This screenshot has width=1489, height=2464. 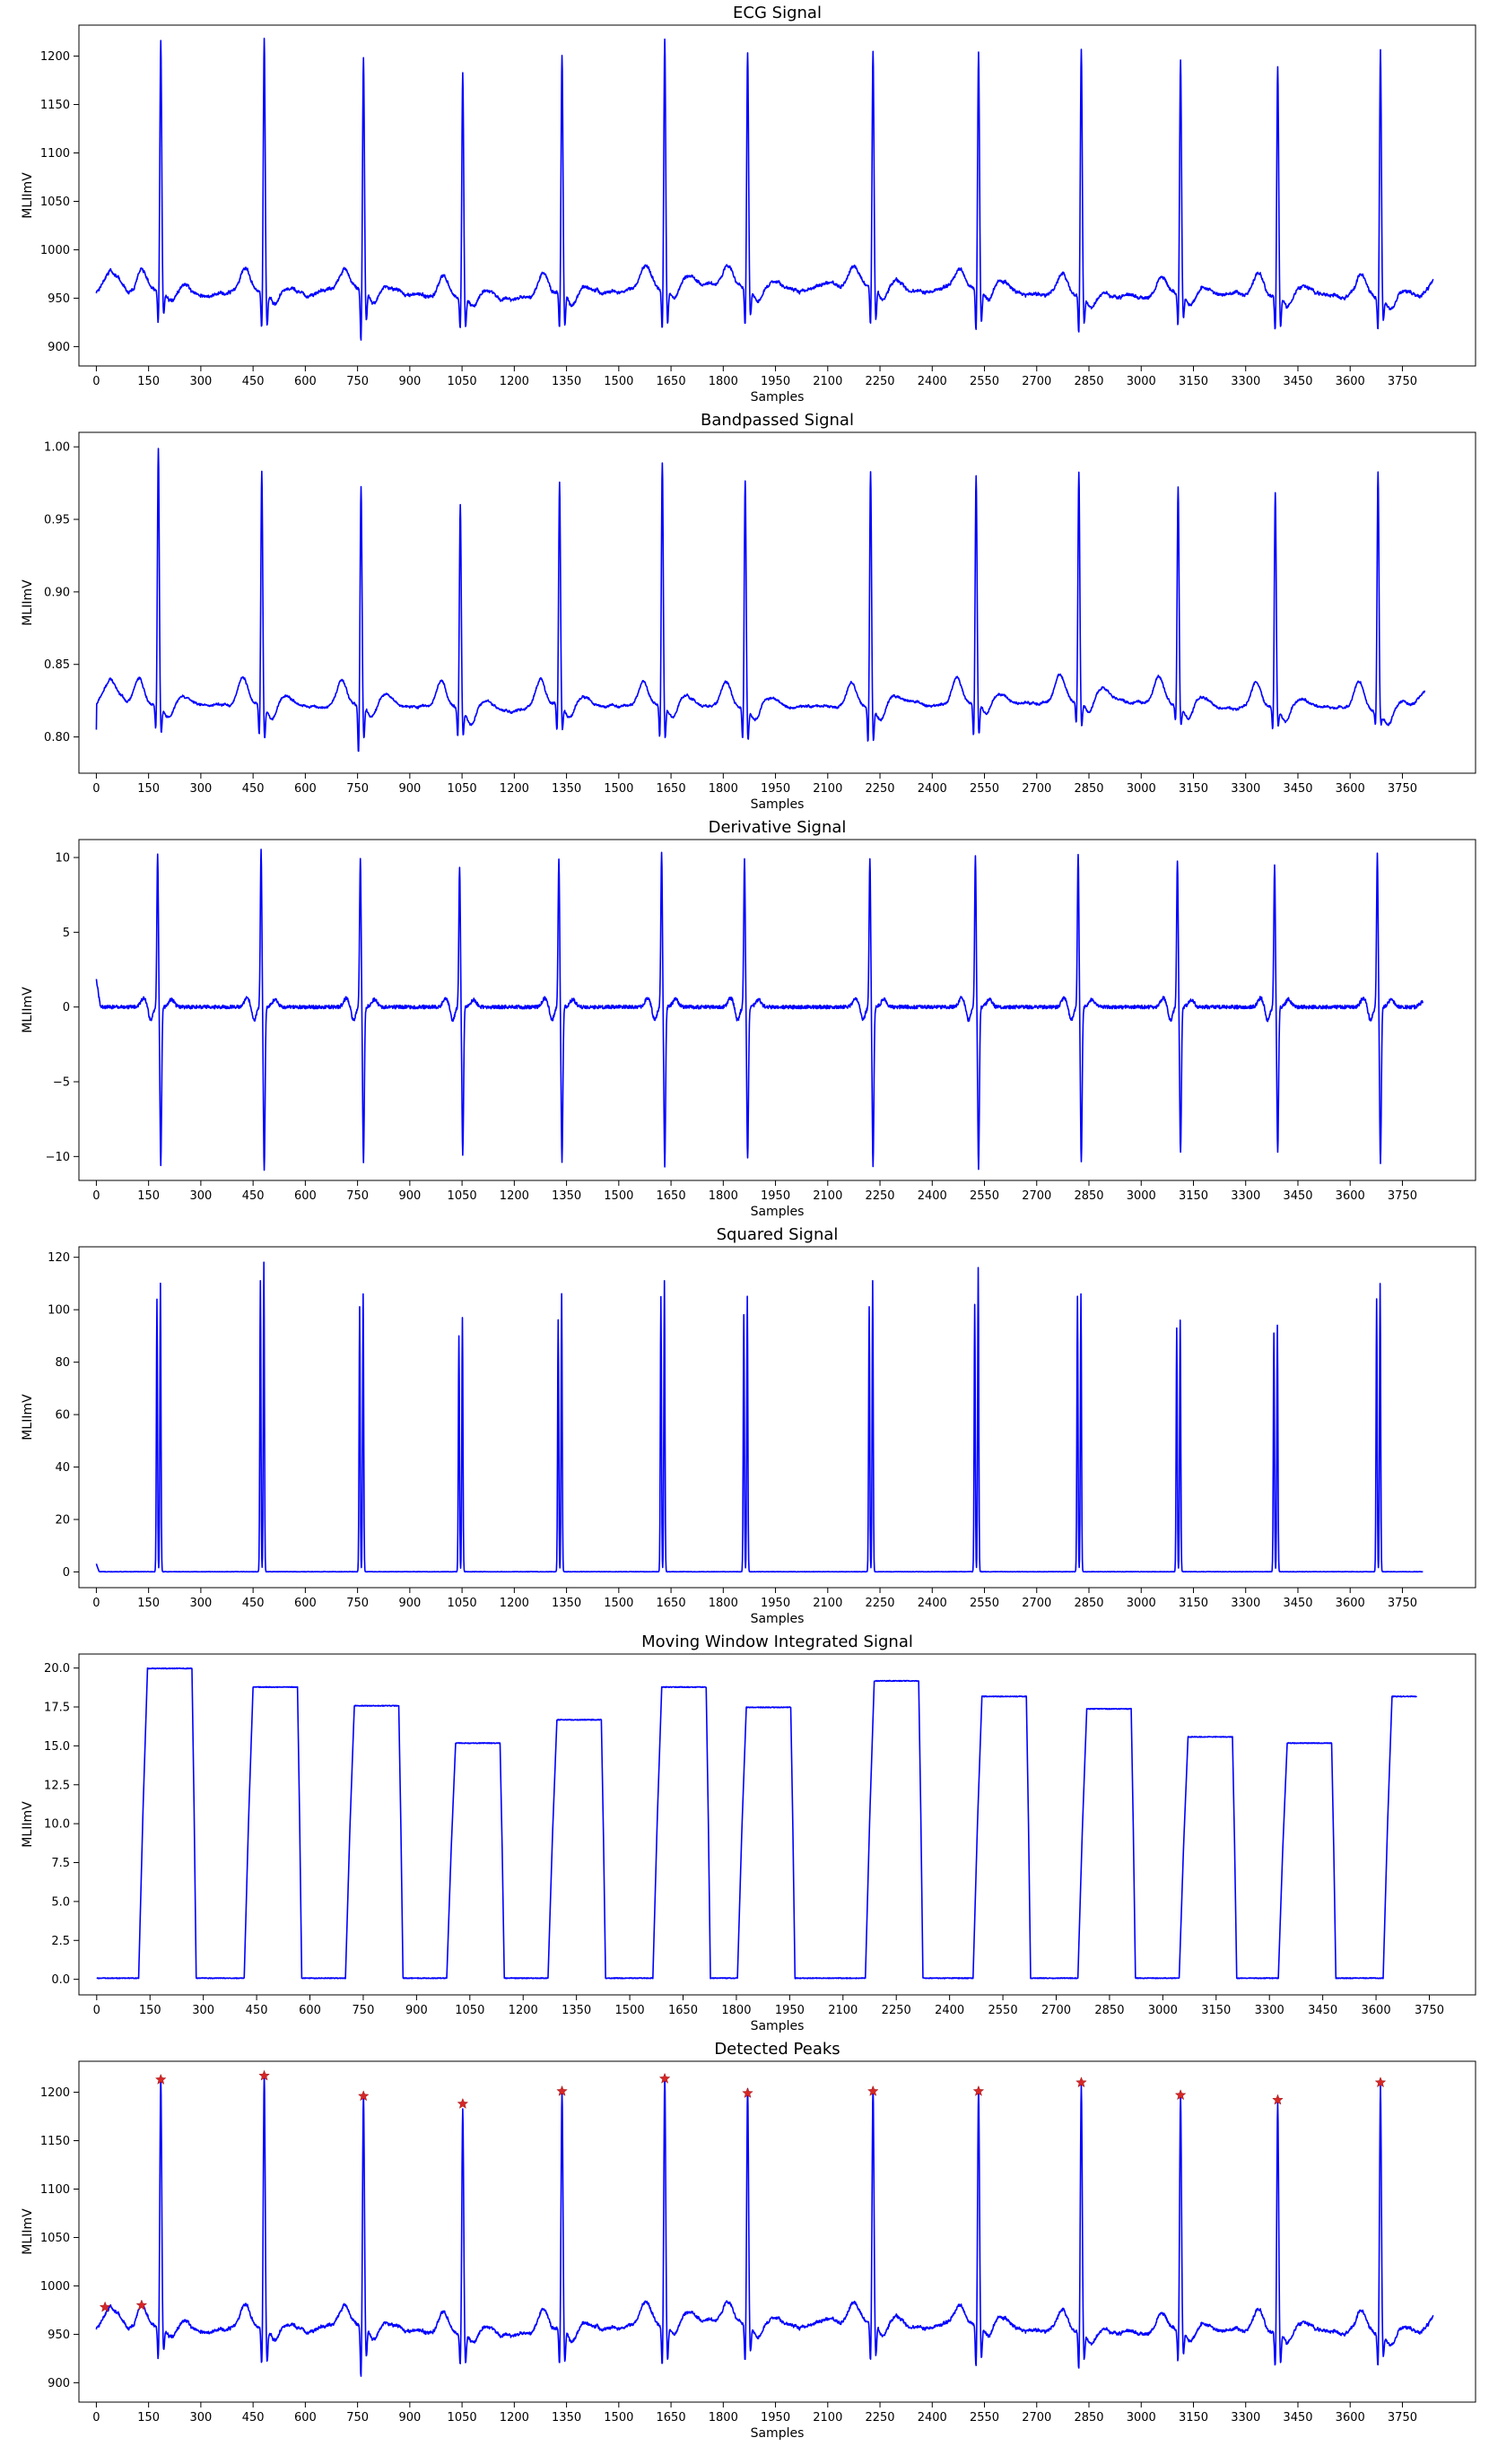 I want to click on y-tick-label: 0.90, so click(x=57, y=592).